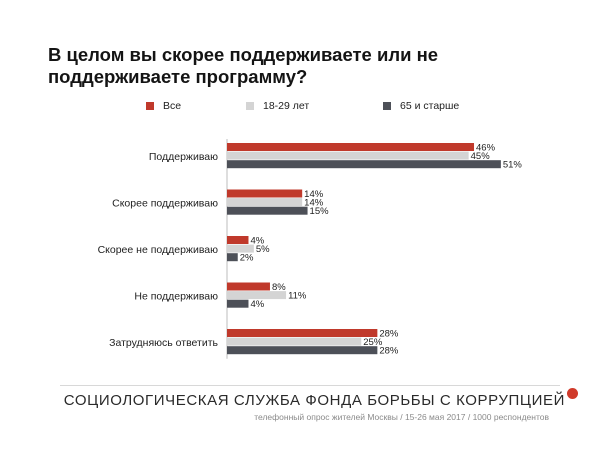 The image size is (600, 450). I want to click on bar-затрудняюсь-ответить-0, so click(302, 333).